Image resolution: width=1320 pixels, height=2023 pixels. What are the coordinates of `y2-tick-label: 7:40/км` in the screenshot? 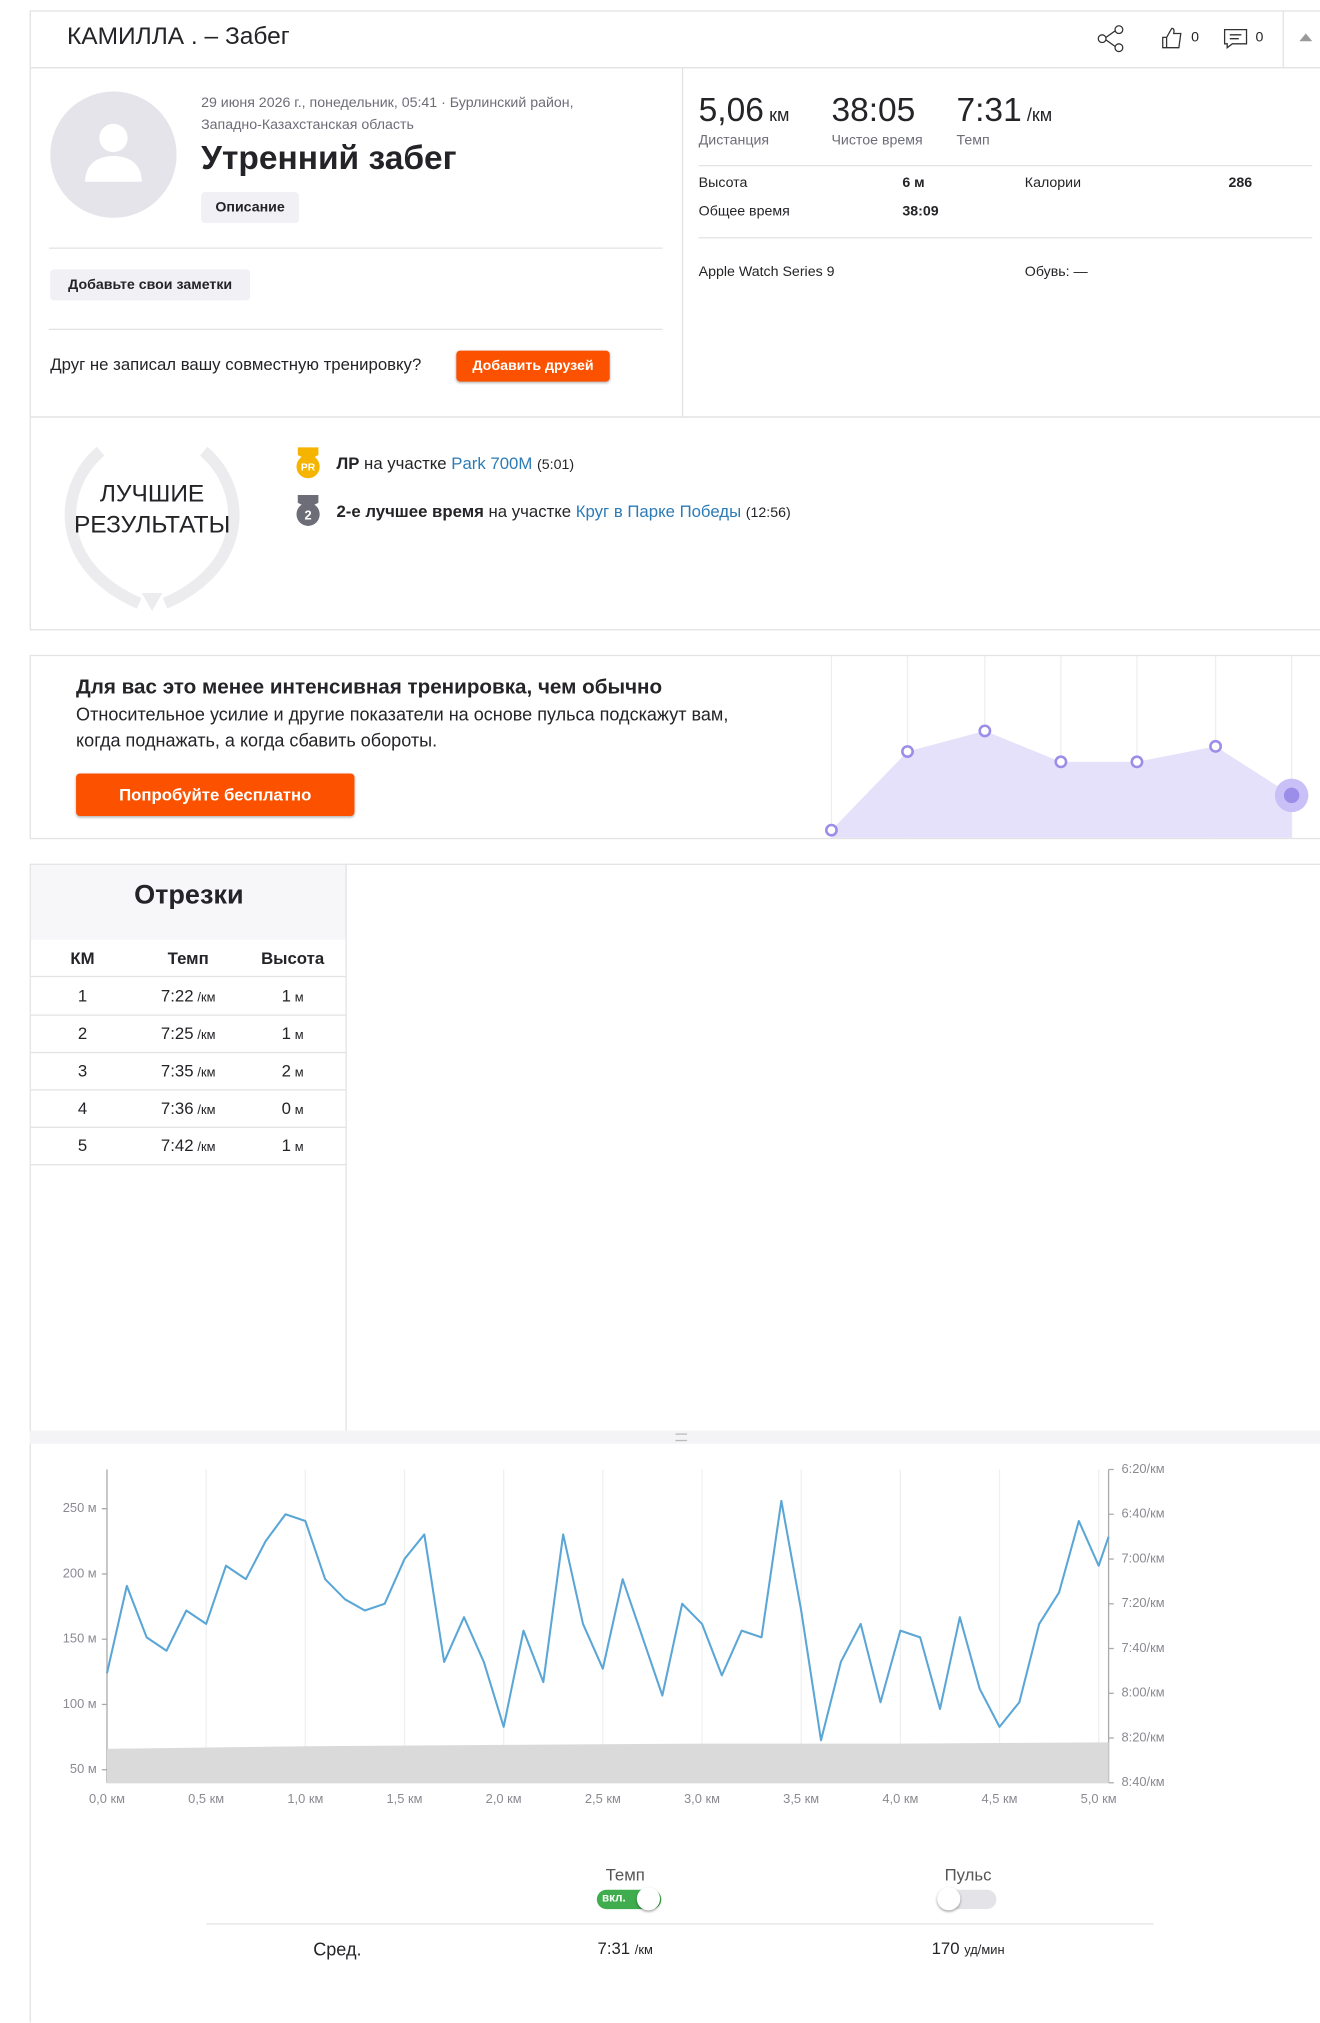 It's located at (1142, 1647).